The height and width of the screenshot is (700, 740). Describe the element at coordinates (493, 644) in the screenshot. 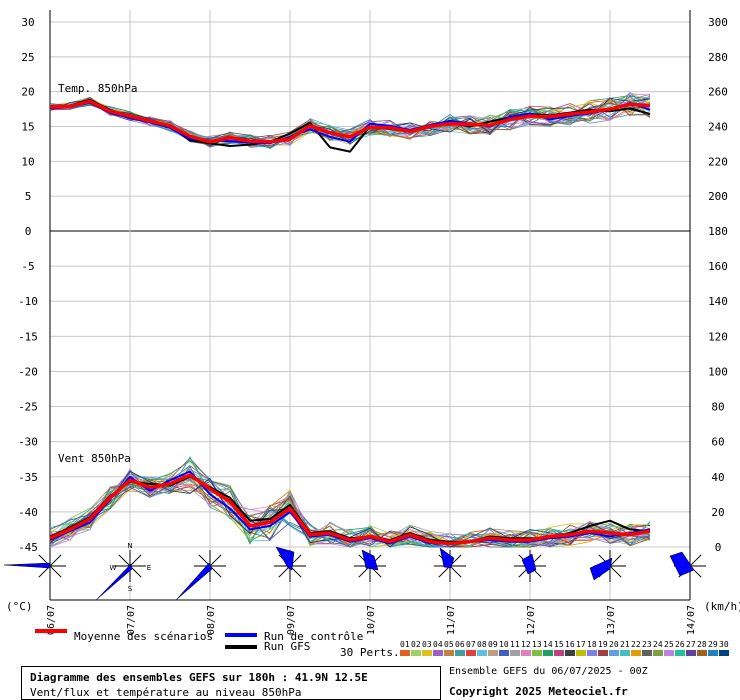

I see `pert-legend-number: 09` at that location.